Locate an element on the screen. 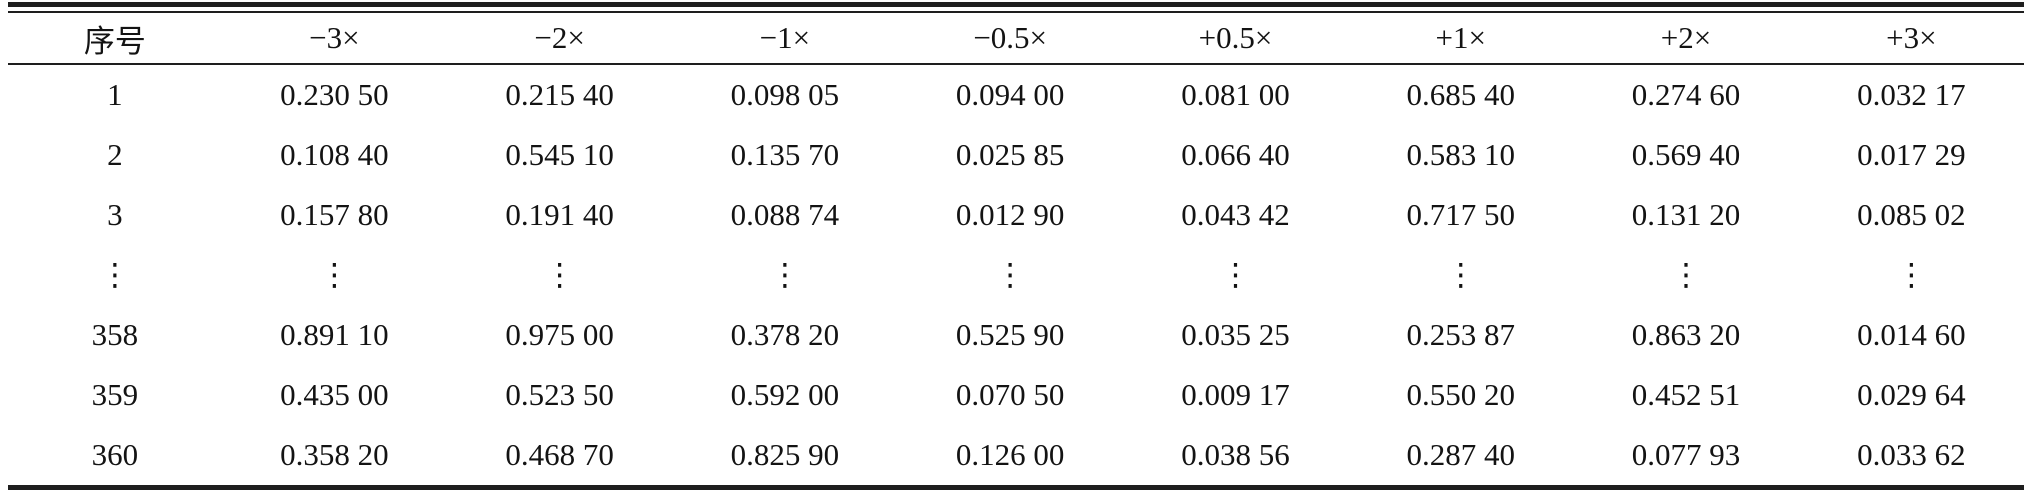 This screenshot has height=496, width=2032. table-cell: 0.043 42 is located at coordinates (1235, 214).